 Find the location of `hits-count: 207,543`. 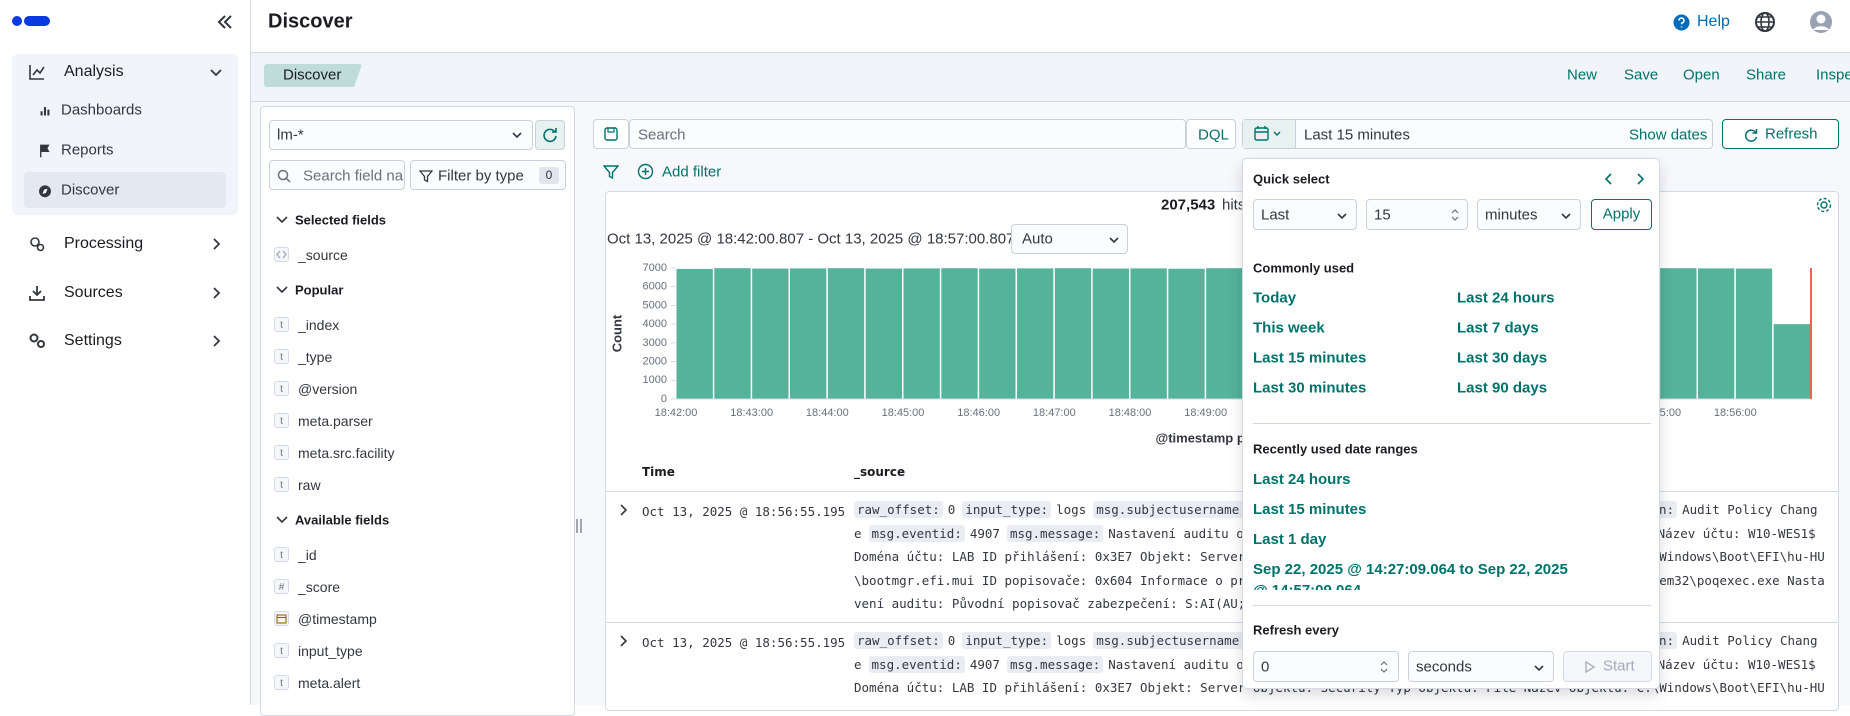

hits-count: 207,543 is located at coordinates (1188, 205).